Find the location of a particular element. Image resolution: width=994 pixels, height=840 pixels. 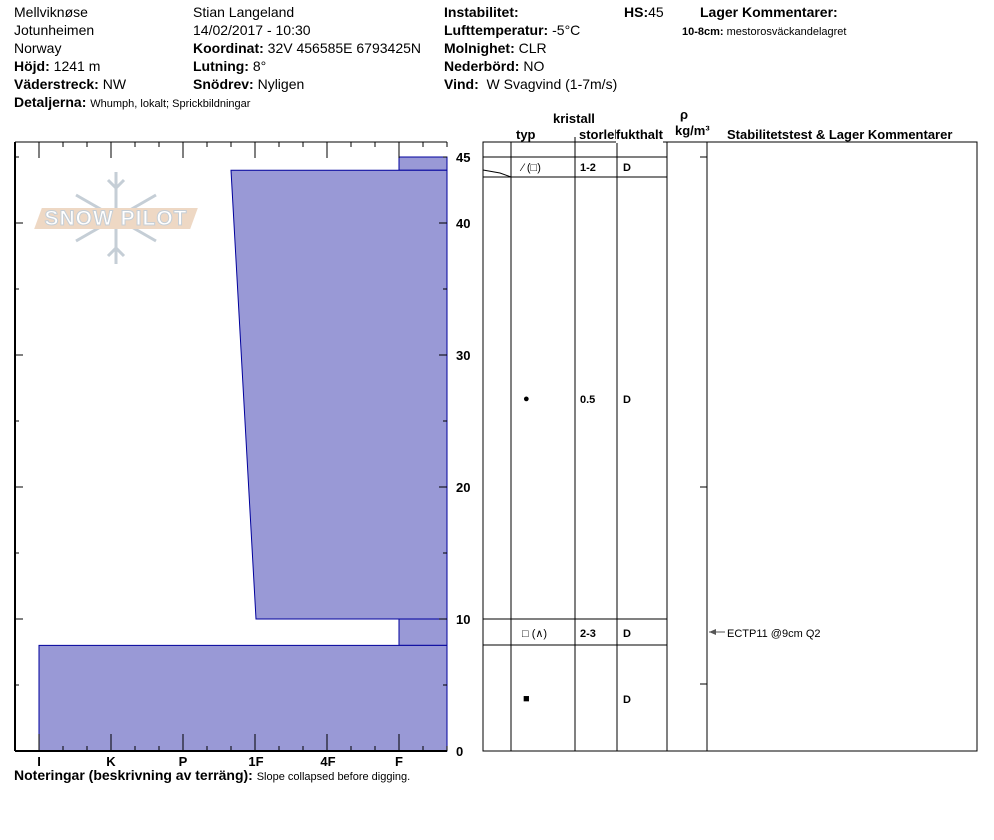

slope-label: Lutning: is located at coordinates (221, 66).